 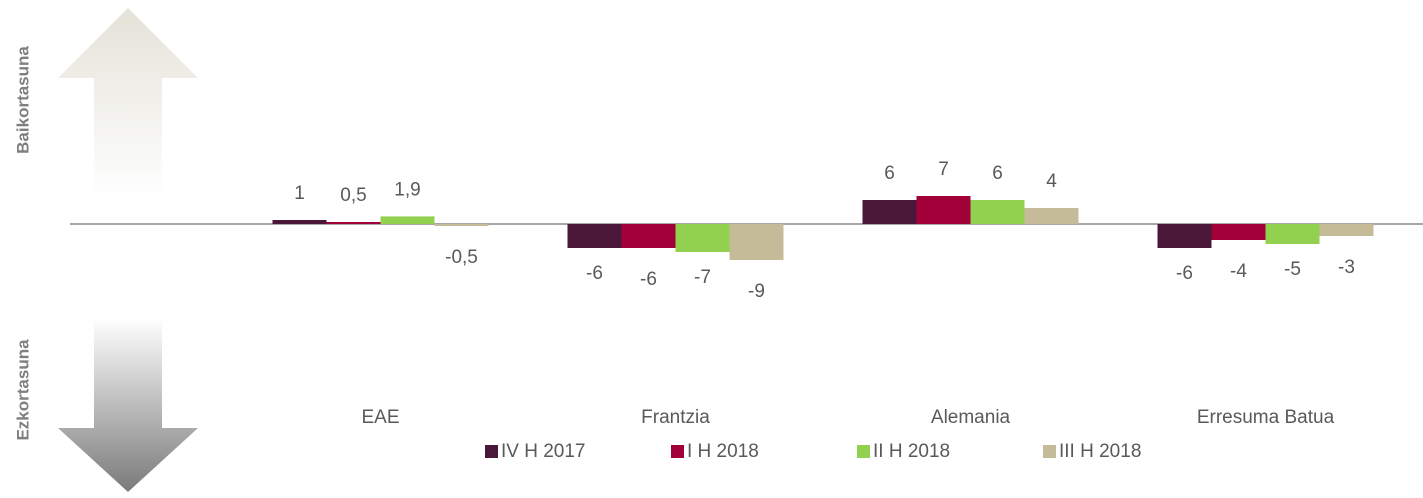 What do you see at coordinates (1100, 451) in the screenshot?
I see `legend-label: III H 2018` at bounding box center [1100, 451].